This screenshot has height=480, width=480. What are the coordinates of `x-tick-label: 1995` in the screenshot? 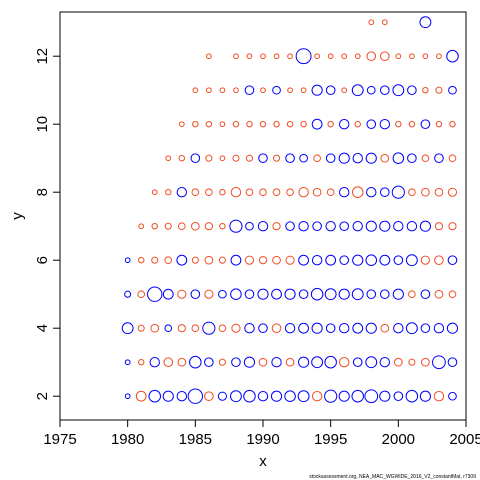 It's located at (330, 439).